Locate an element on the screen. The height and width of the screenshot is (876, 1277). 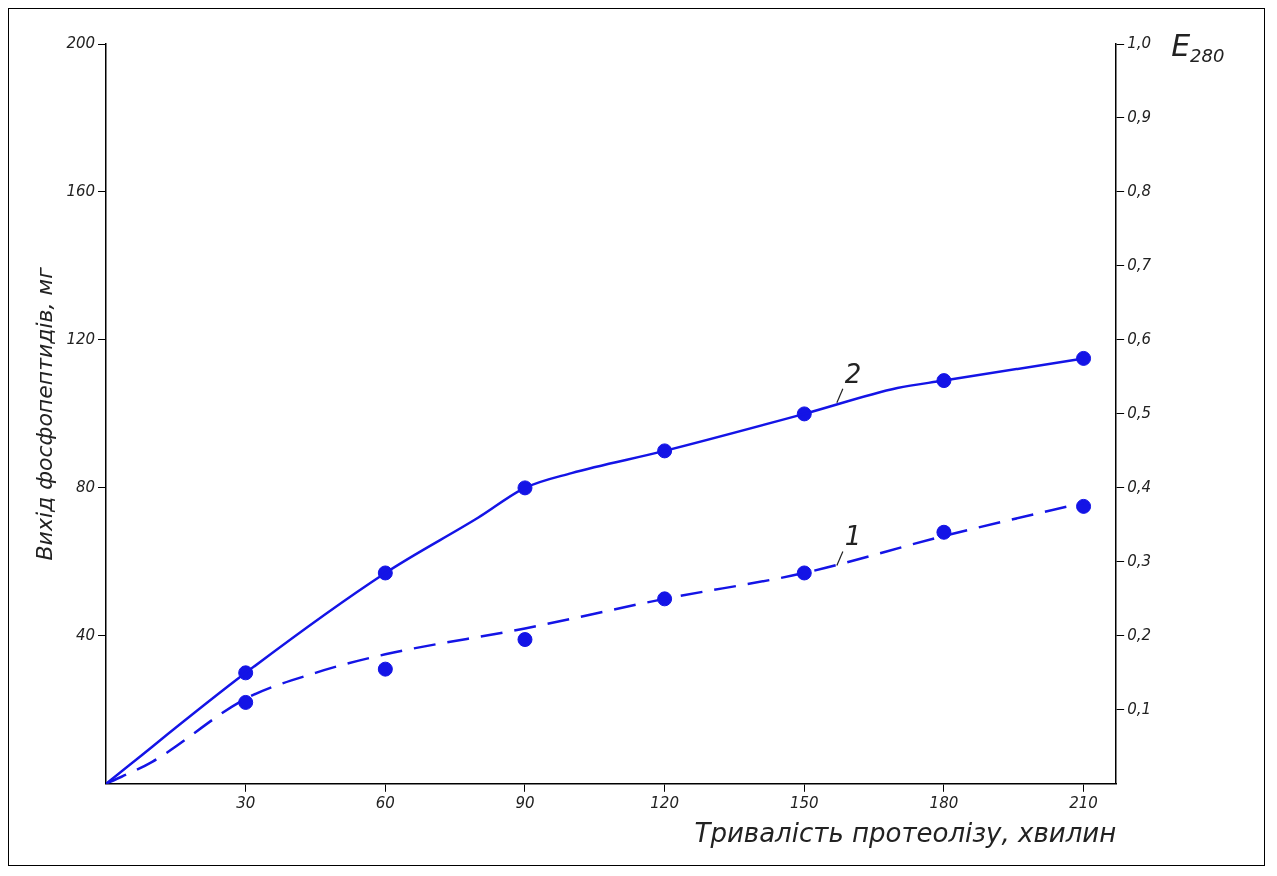
x-tick-label: 120 is located at coordinates (664, 802).